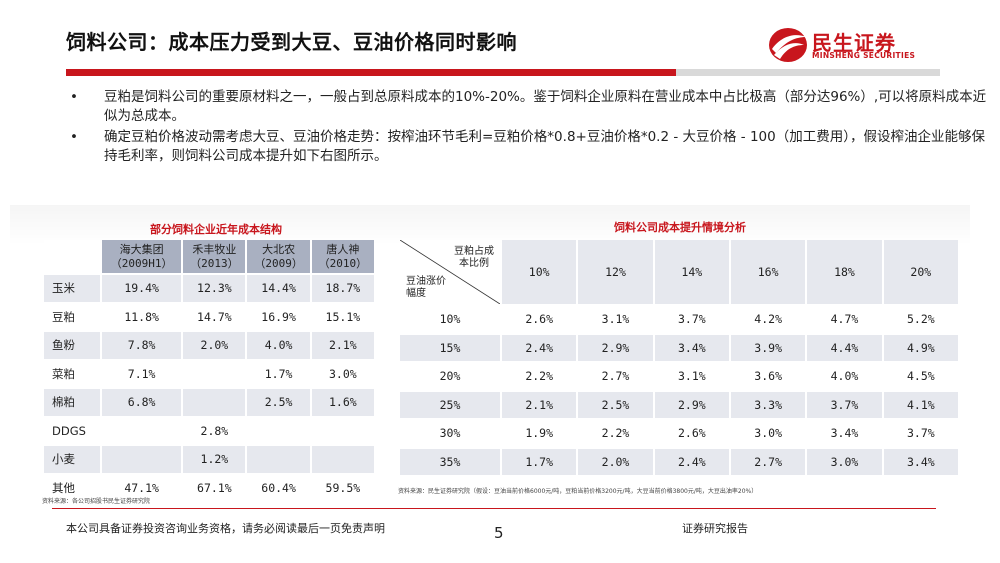  What do you see at coordinates (615, 433) in the screenshot?
I see `table-cell: 2.2%` at bounding box center [615, 433].